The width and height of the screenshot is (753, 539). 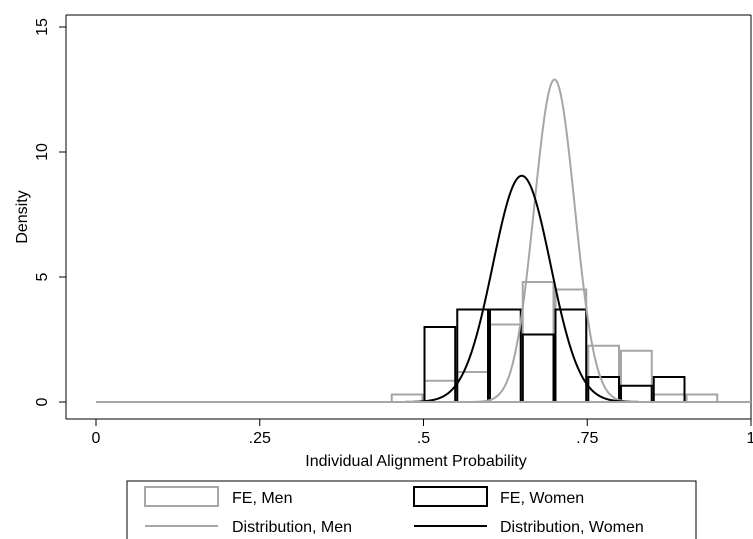 I want to click on legend-box, so click(x=411, y=509).